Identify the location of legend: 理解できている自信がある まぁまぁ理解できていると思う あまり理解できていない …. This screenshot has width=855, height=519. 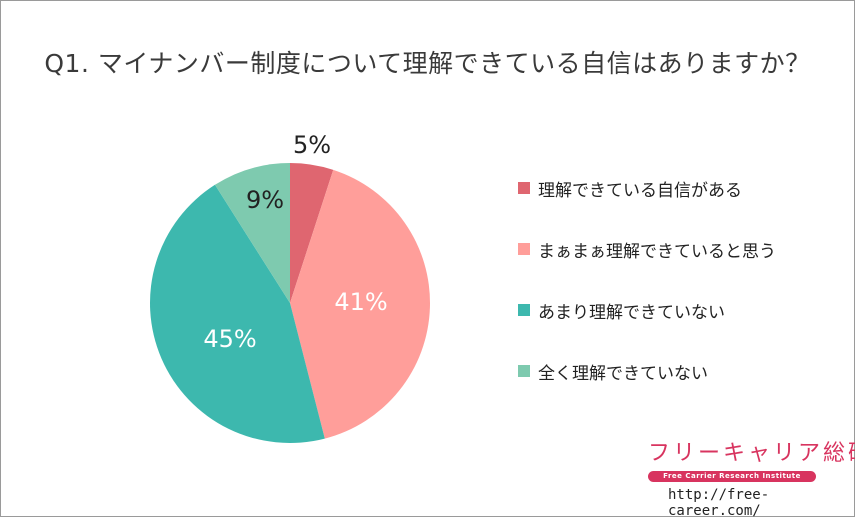
(647, 298).